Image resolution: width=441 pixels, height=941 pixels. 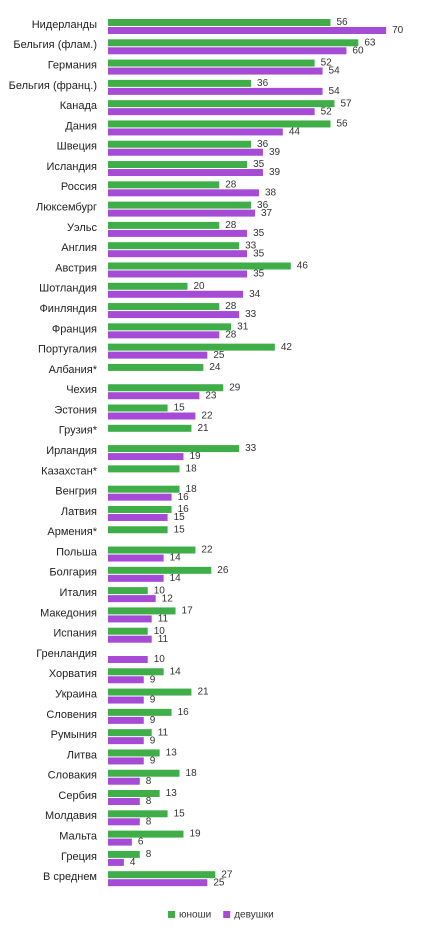 I want to click on category-label: Хорватия, so click(x=73, y=674).